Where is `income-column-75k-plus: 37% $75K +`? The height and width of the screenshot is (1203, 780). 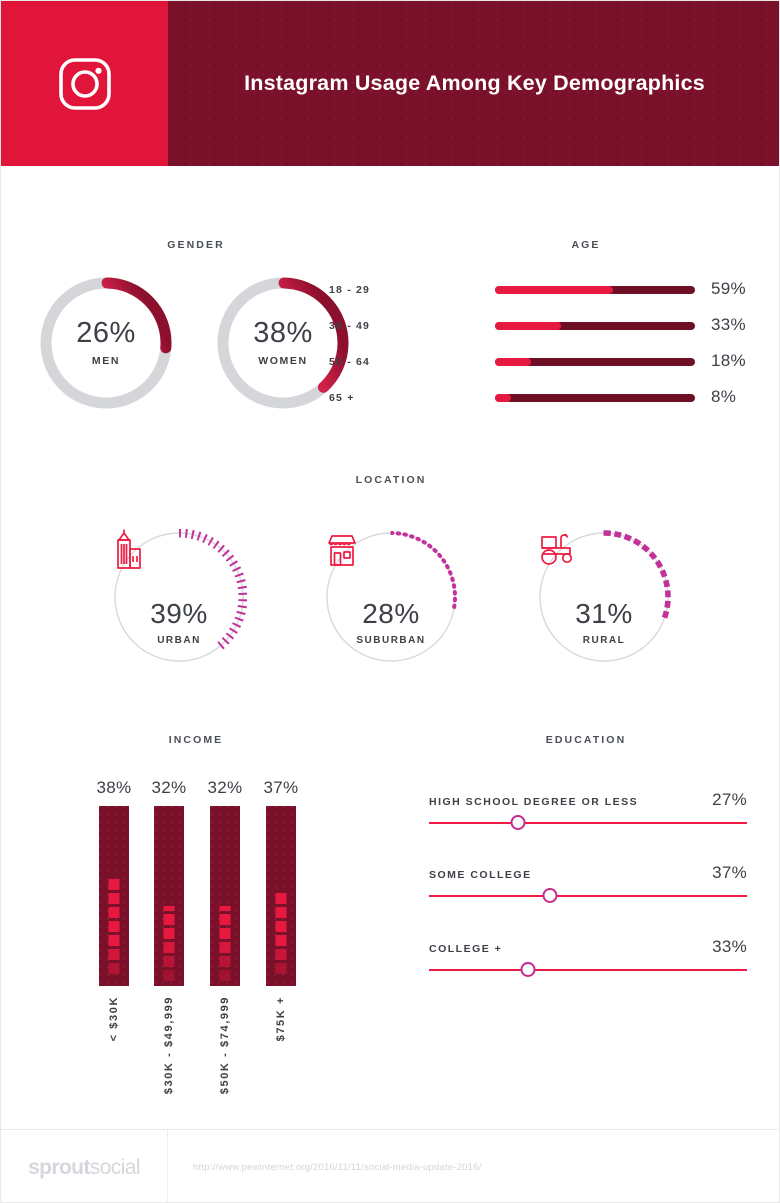
income-column-75k-plus: 37% $75K + is located at coordinates (281, 909).